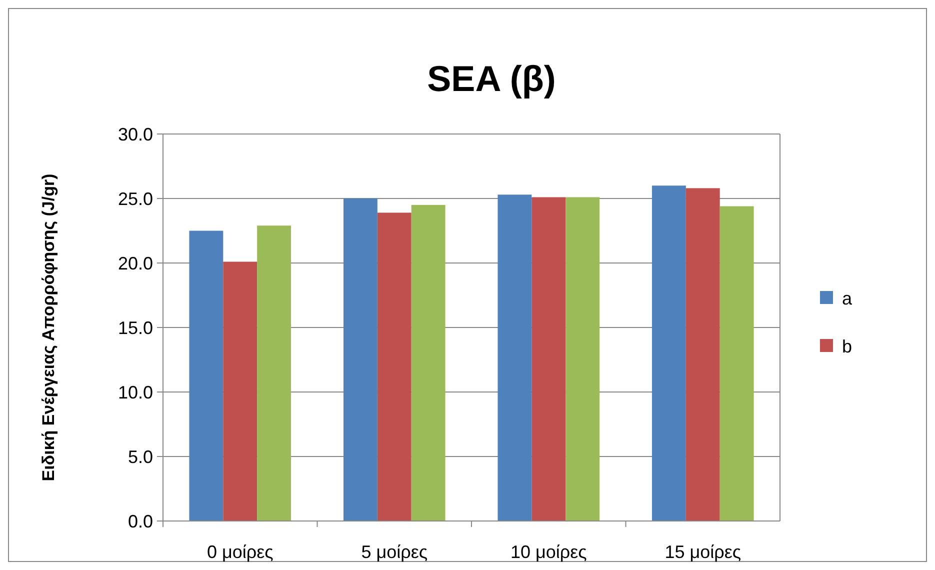 This screenshot has width=935, height=570. I want to click on y-tick-label: 20.0, so click(135, 263).